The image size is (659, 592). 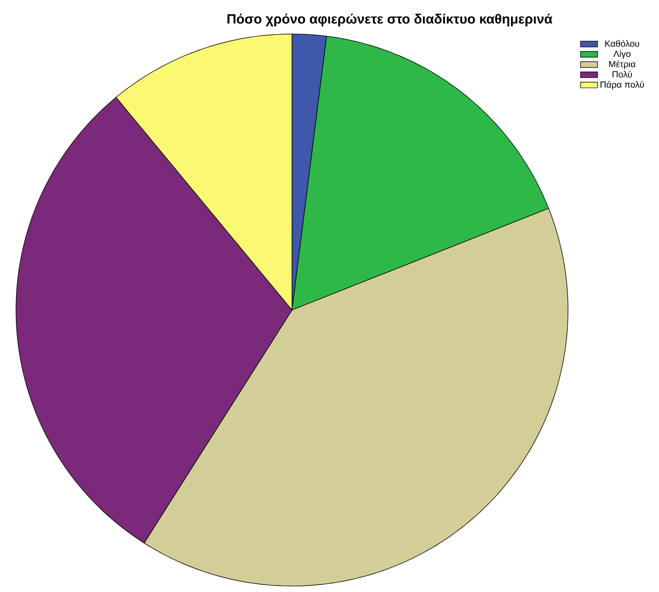 I want to click on legend-label: Μέτρια, so click(x=622, y=65).